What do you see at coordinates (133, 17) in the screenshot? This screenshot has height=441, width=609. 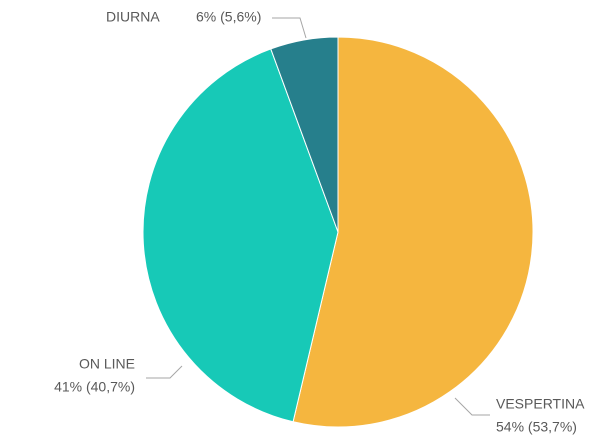 I see `category-label: DIURNA` at bounding box center [133, 17].